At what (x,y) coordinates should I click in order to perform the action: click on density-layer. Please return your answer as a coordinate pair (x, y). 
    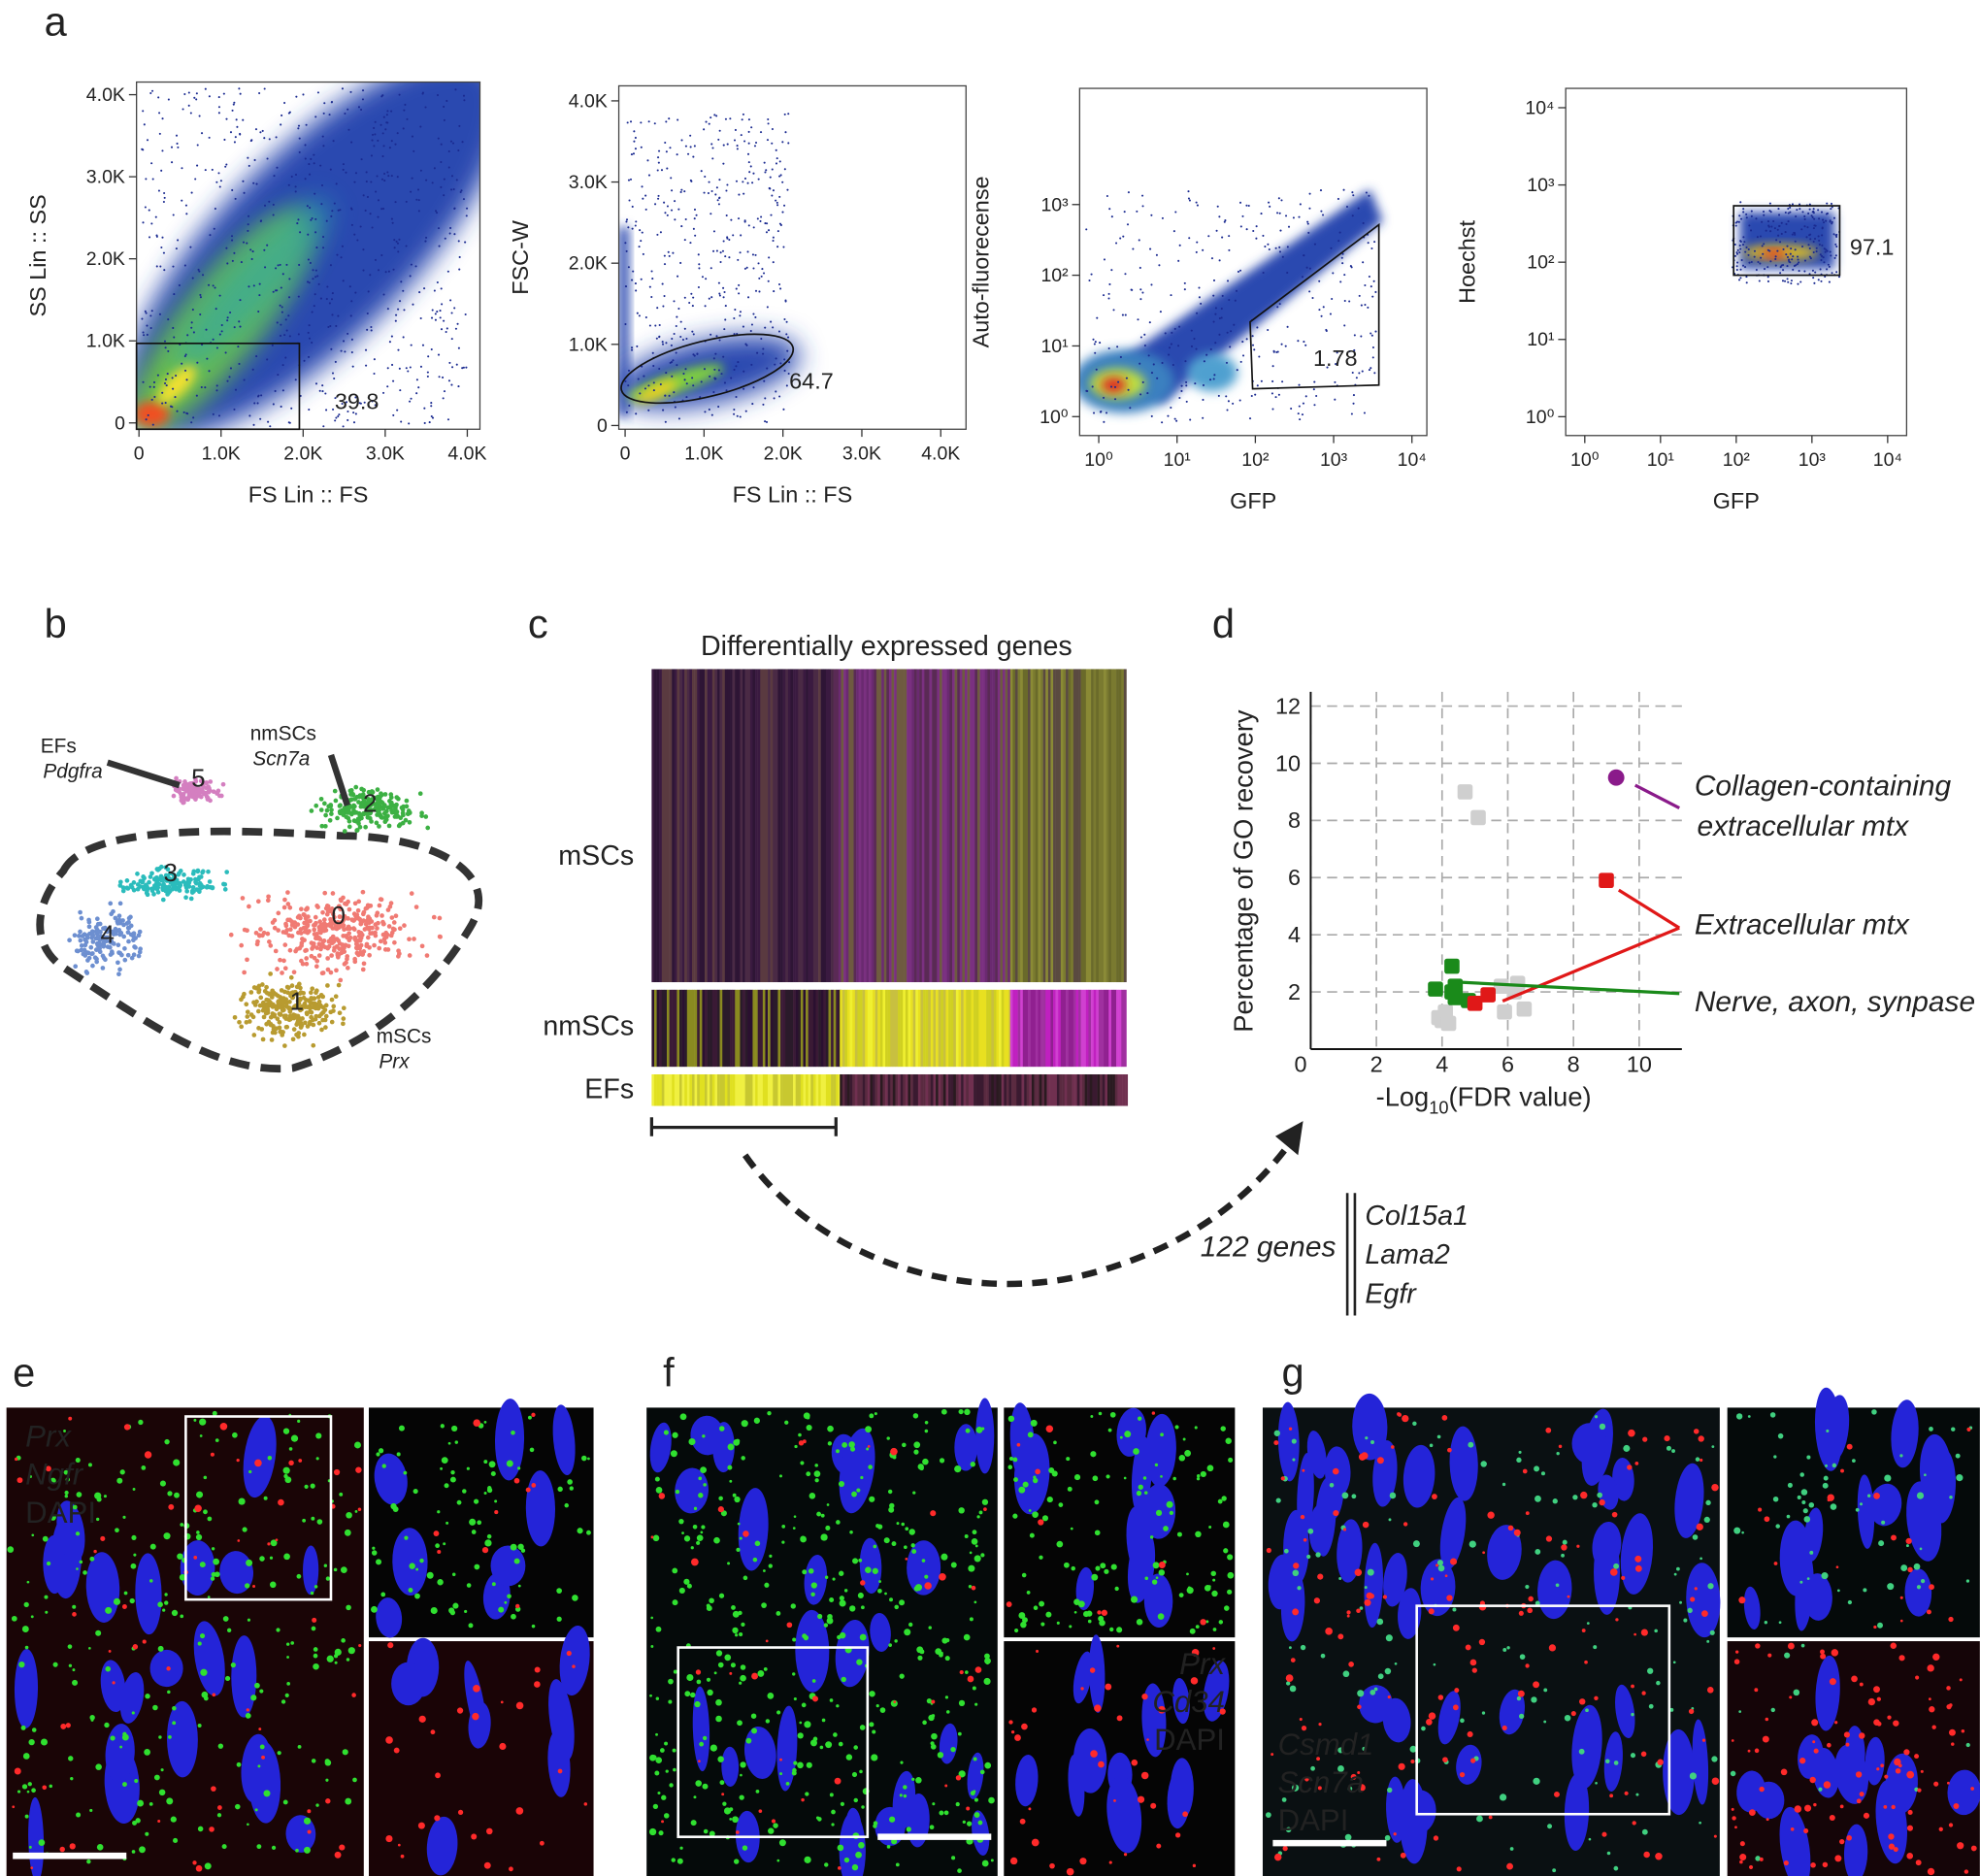
    Looking at the image, I should click on (1786, 242).